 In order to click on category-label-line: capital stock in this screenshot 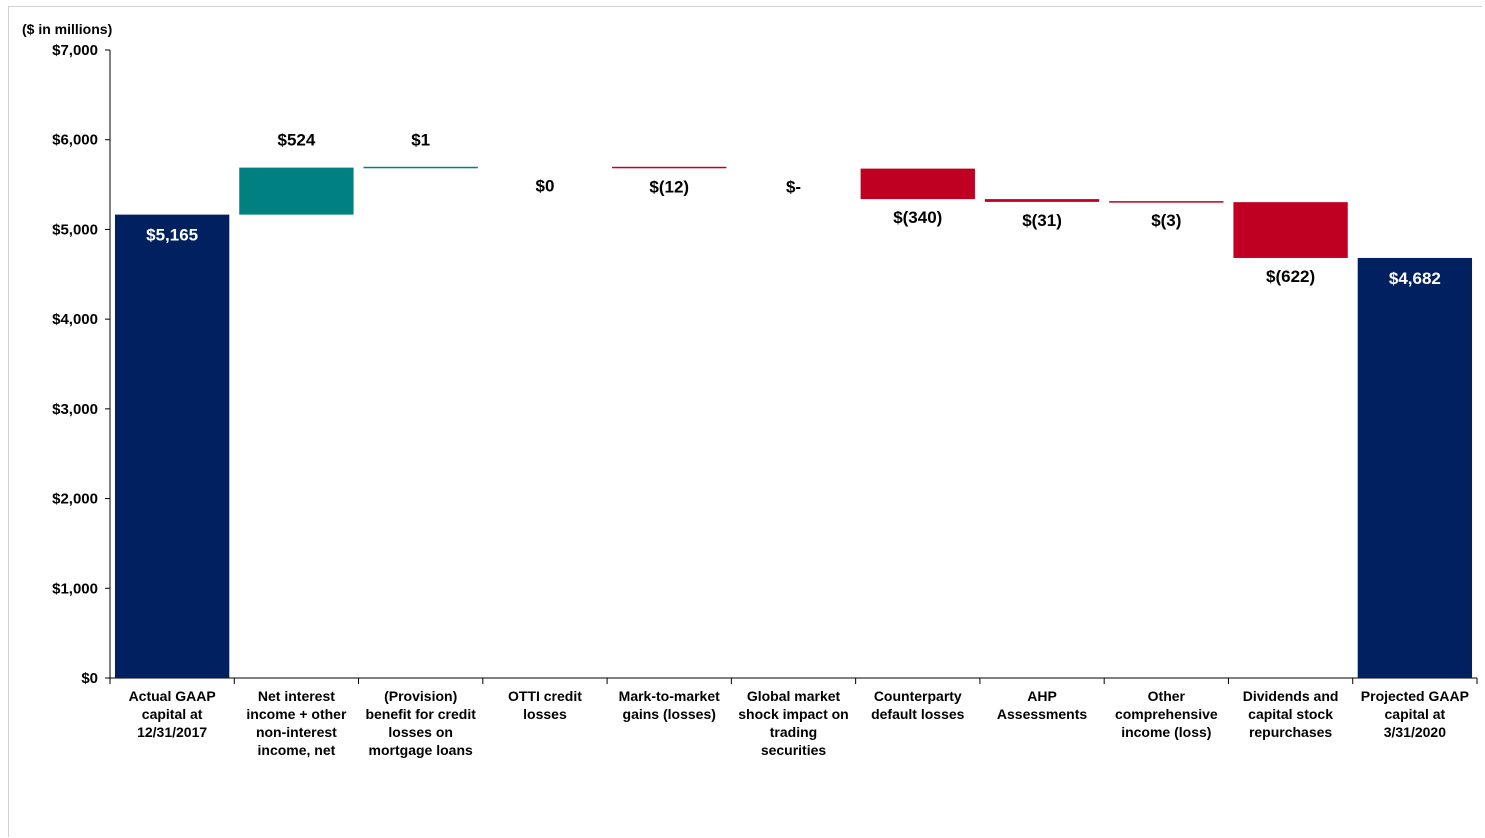, I will do `click(1290, 714)`.